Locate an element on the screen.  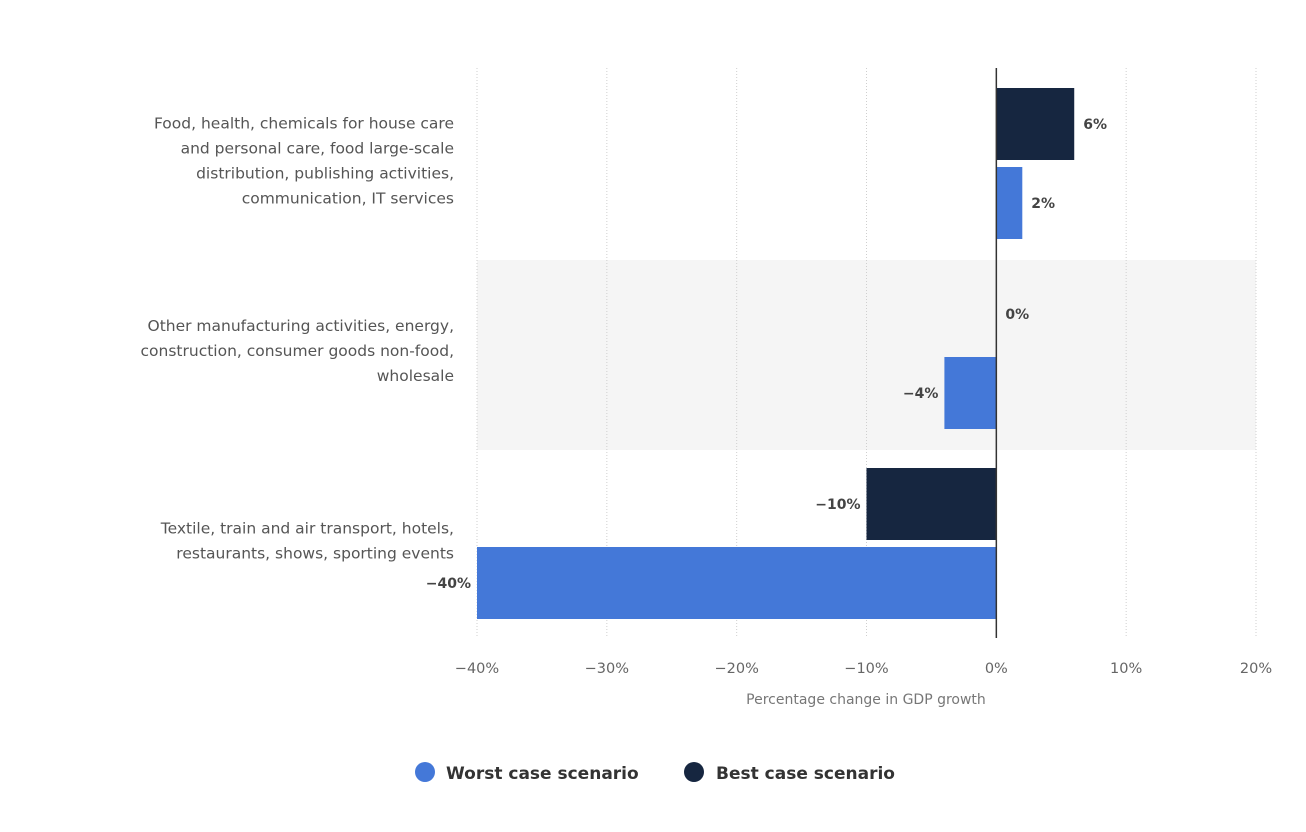
x-tick-label: −40% is located at coordinates (477, 669).